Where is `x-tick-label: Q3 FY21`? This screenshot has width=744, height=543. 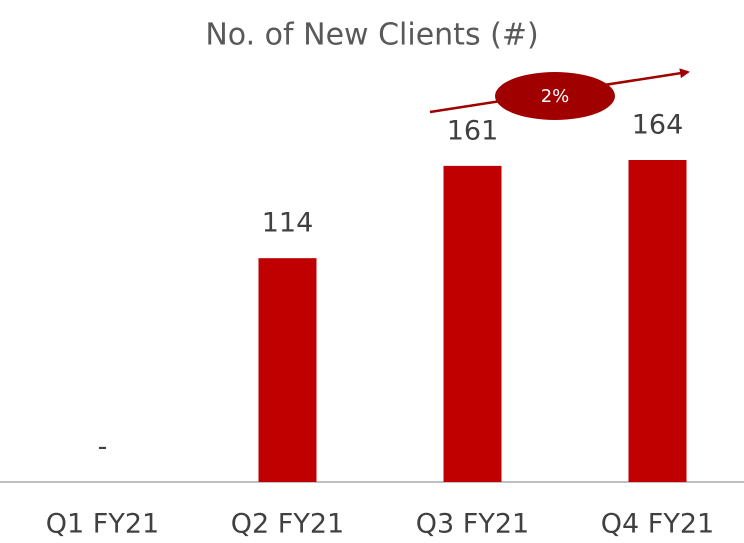 x-tick-label: Q3 FY21 is located at coordinates (472, 524).